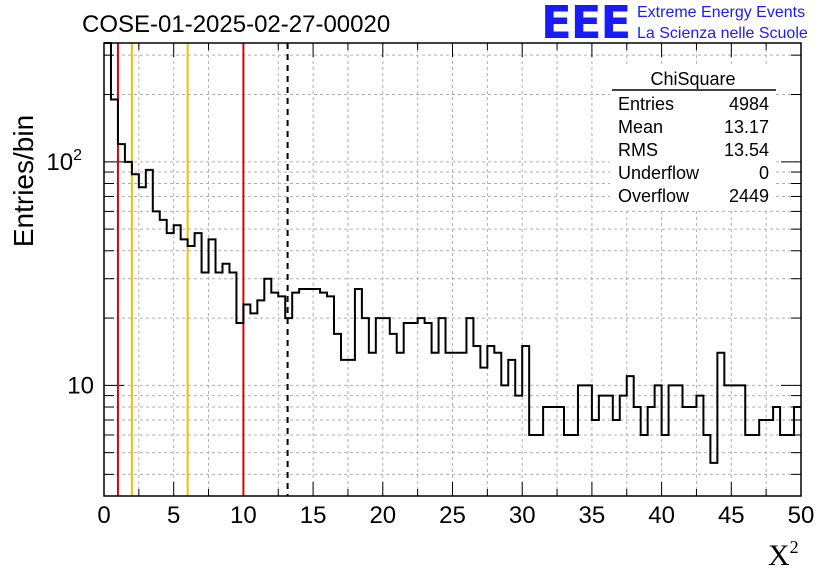  What do you see at coordinates (23, 181) in the screenshot?
I see `y-axis-label: Entries/bin` at bounding box center [23, 181].